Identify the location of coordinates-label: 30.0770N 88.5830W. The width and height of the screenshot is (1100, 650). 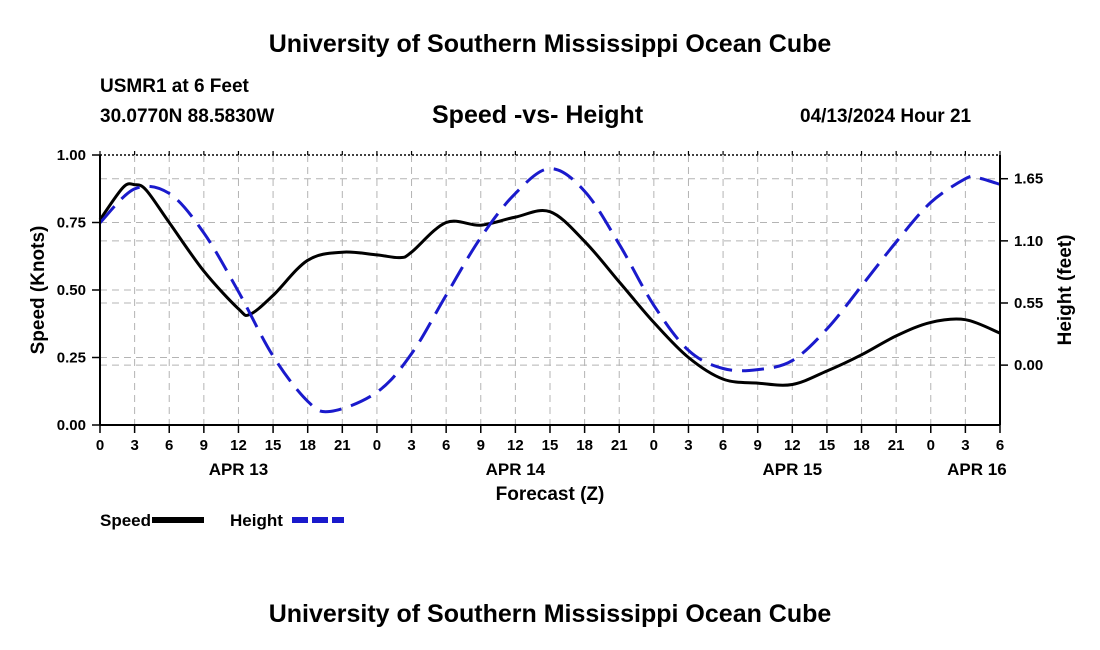
(187, 116).